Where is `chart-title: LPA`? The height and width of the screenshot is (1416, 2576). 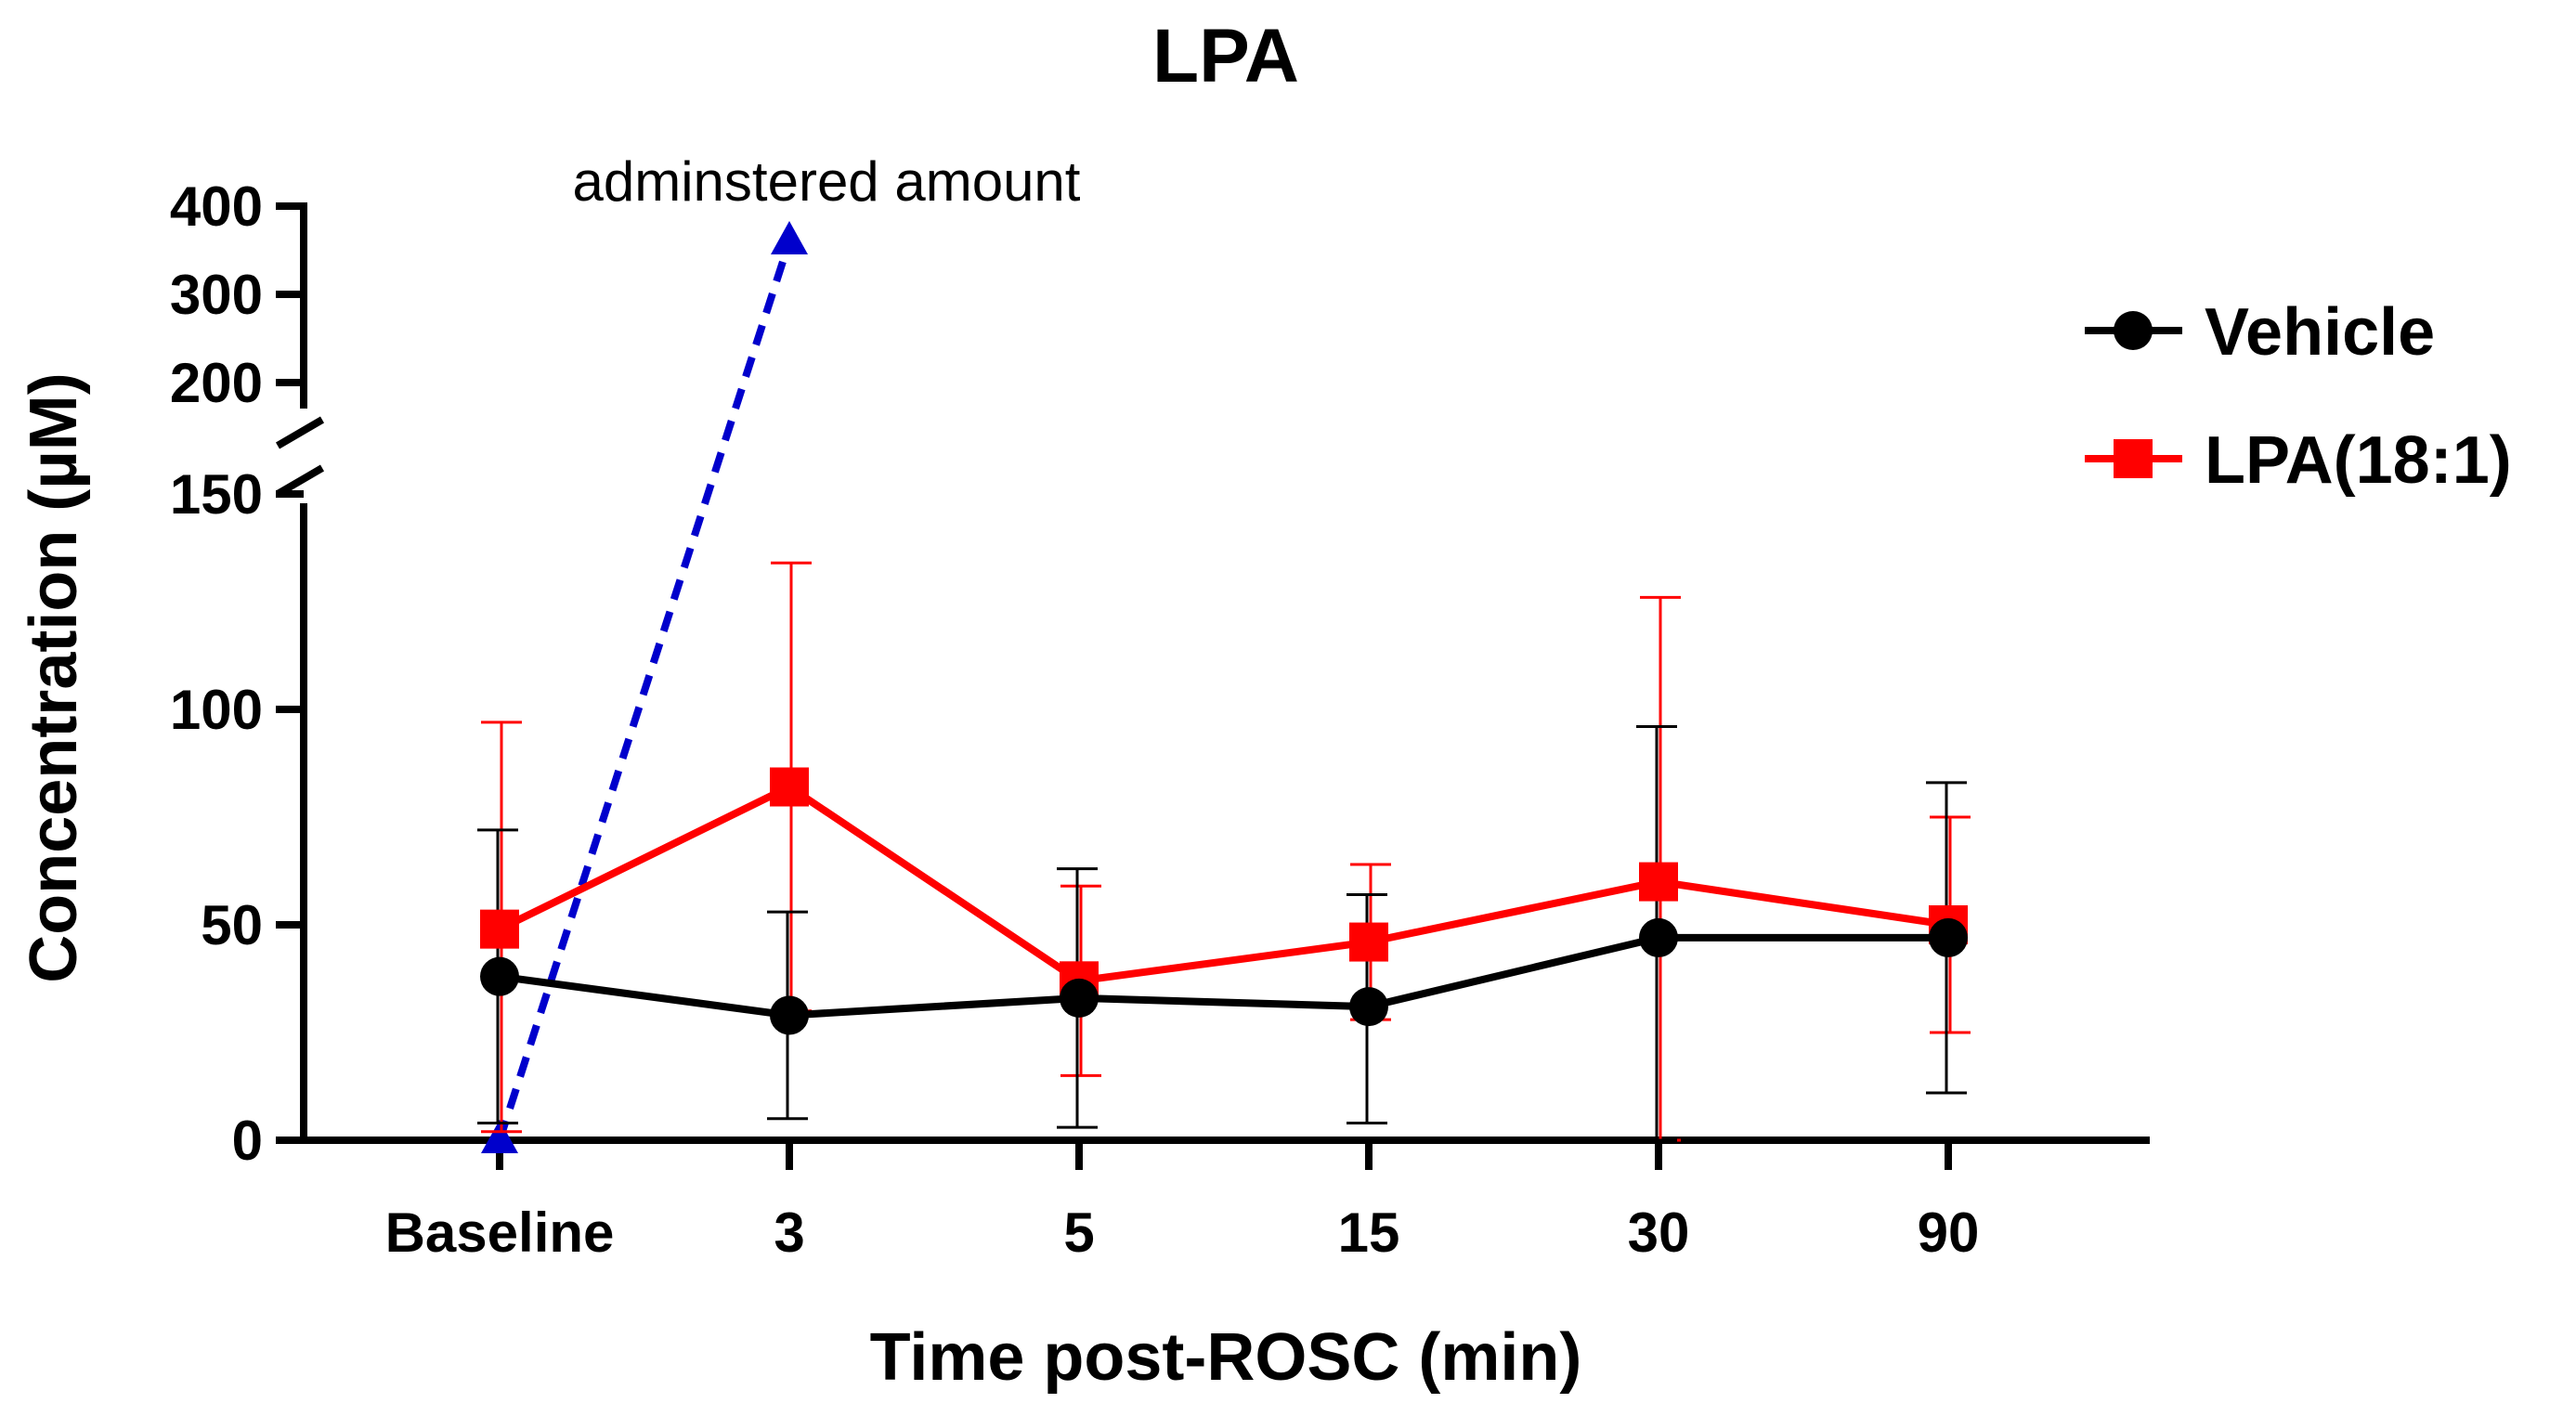
chart-title: LPA is located at coordinates (1225, 56).